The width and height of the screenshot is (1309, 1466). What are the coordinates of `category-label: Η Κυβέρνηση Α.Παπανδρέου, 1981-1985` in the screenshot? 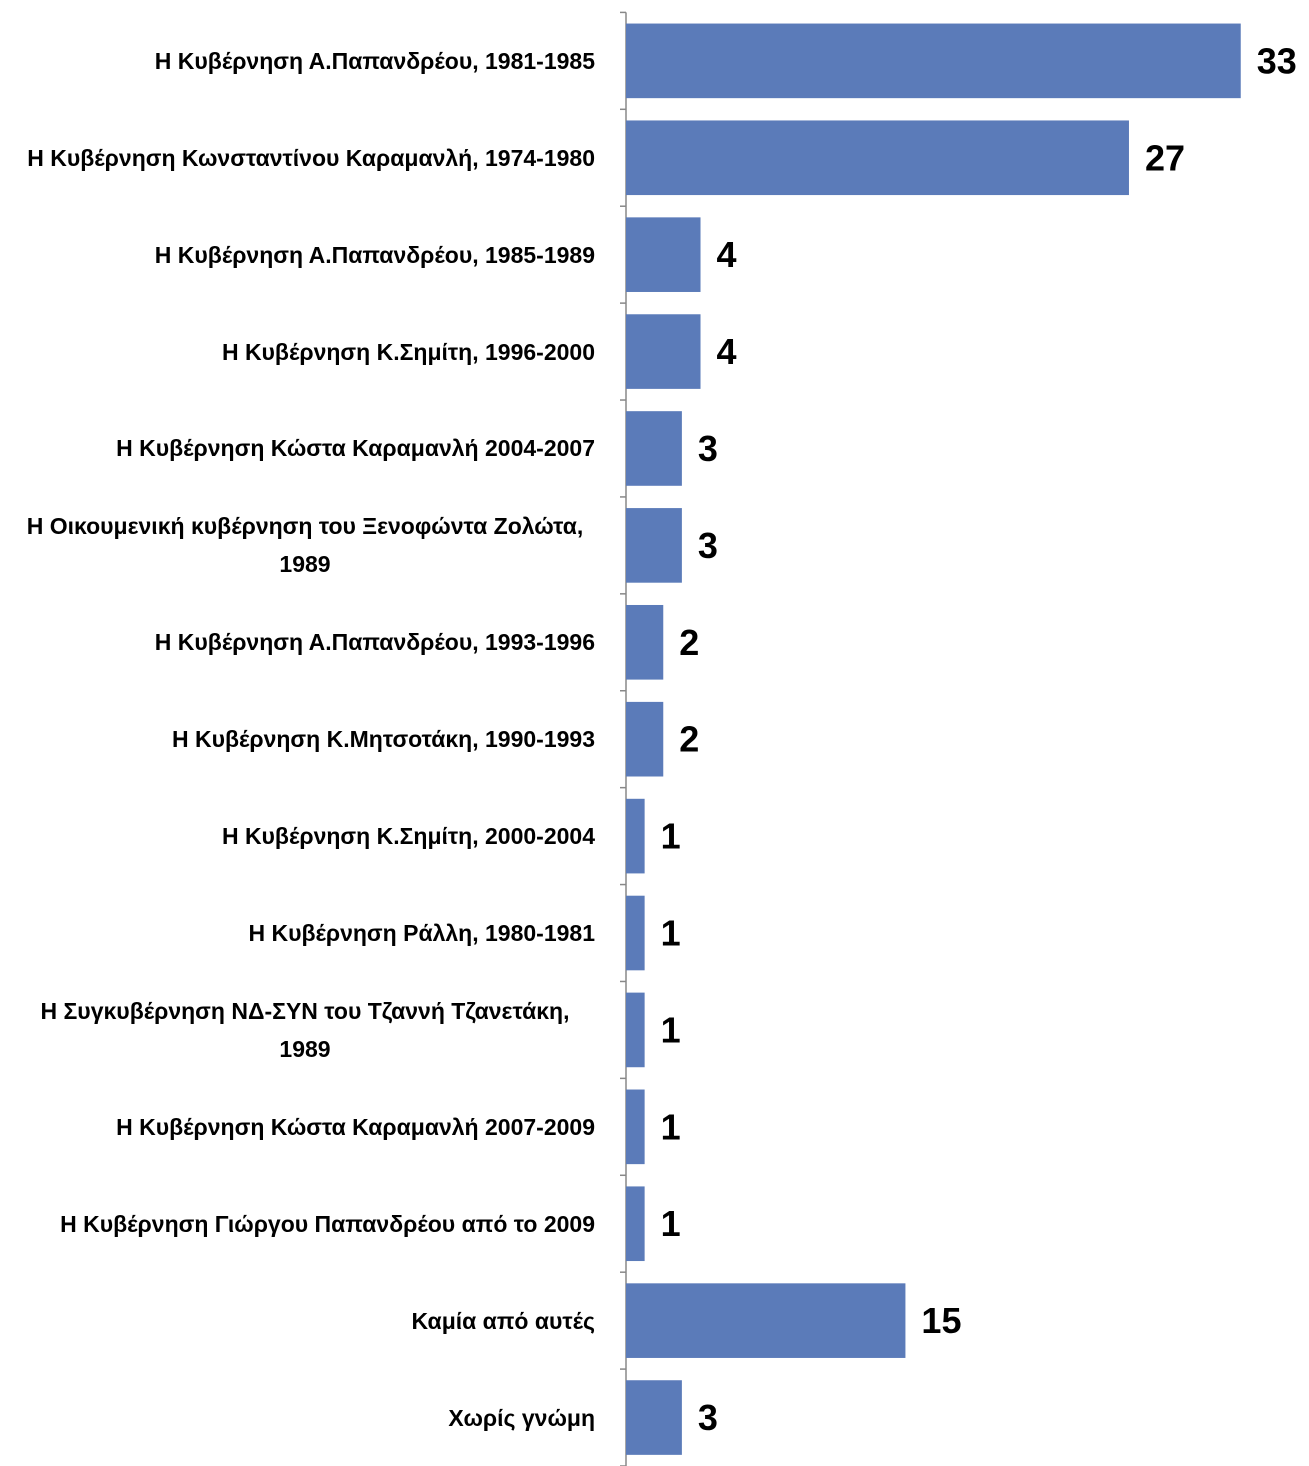 It's located at (374, 60).